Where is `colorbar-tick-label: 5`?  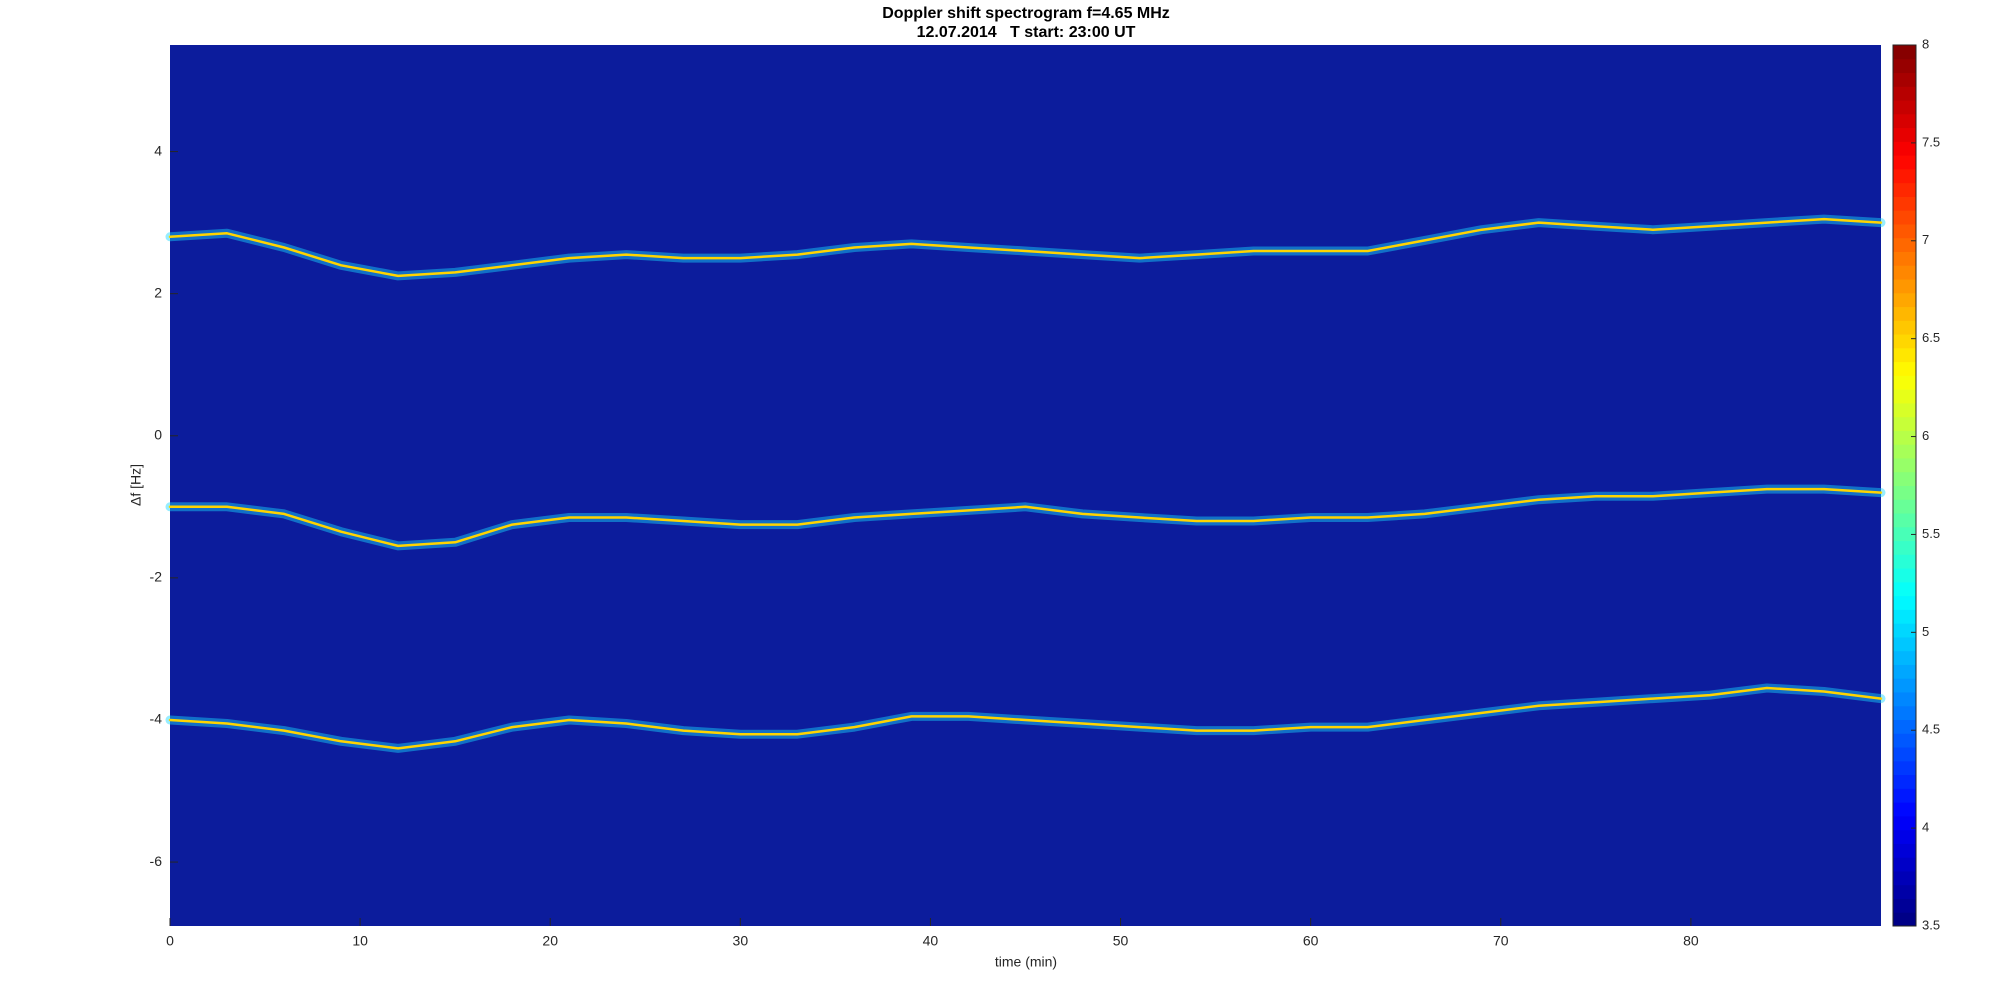
colorbar-tick-label: 5 is located at coordinates (1925, 631).